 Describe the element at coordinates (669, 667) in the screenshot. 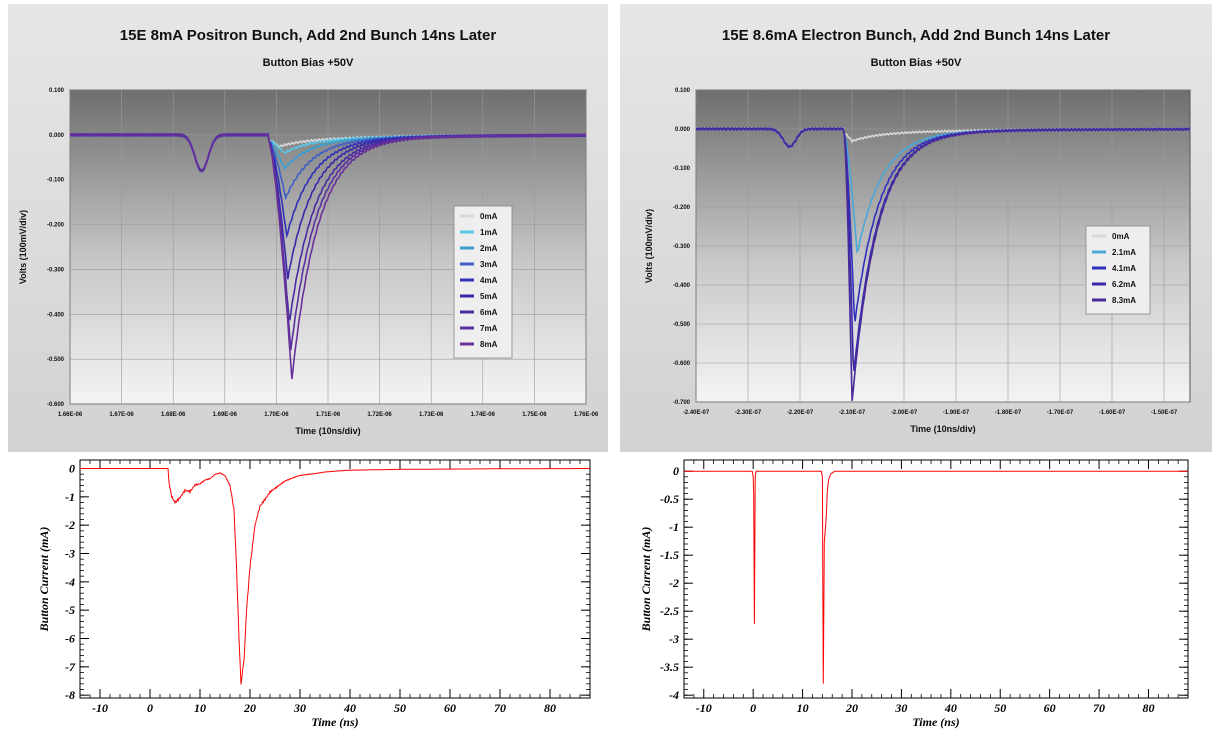

I see `y-tick-label: -3.5` at that location.